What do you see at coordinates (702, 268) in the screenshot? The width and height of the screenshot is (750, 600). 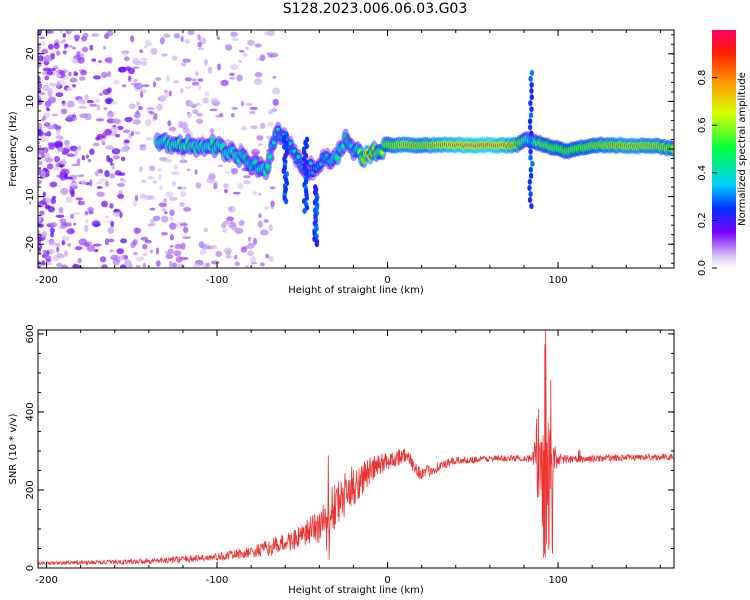 I see `colorbar-tick-label: 0.0` at bounding box center [702, 268].